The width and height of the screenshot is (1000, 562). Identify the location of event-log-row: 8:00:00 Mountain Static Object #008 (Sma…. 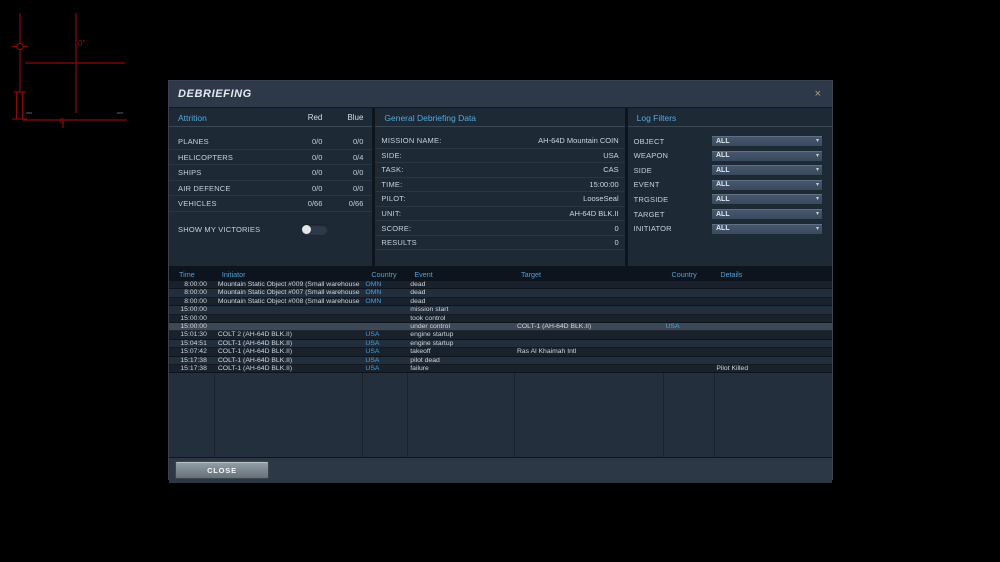
(500, 302).